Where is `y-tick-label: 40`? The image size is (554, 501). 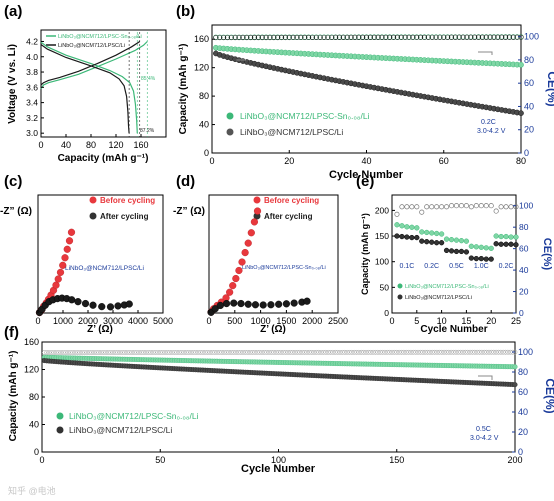 y-tick-label: 40 is located at coordinates (204, 125).